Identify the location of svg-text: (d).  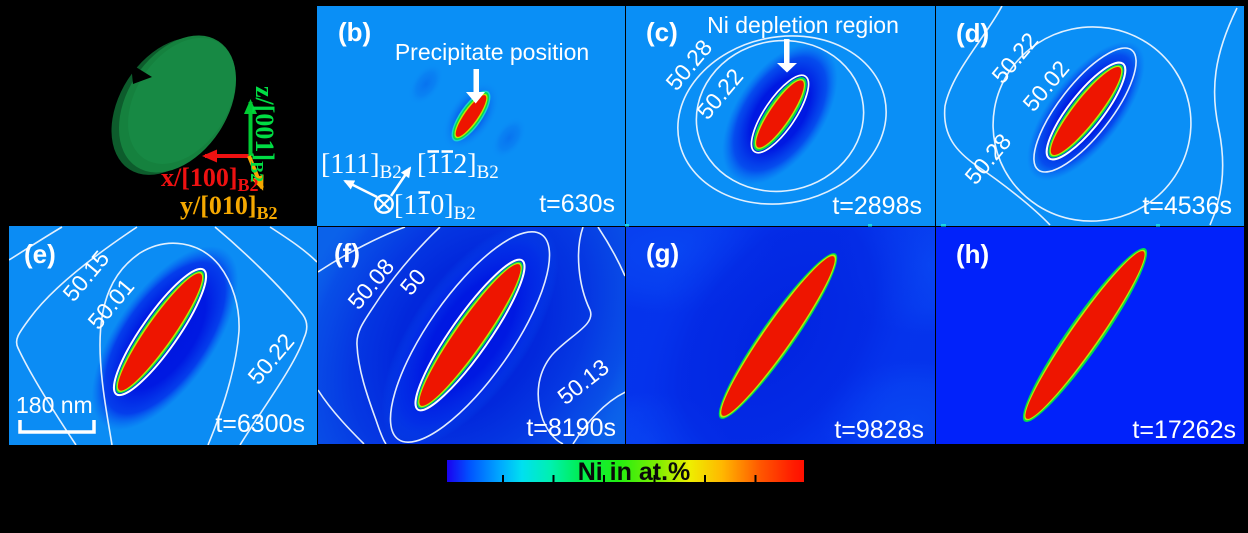
(972, 33).